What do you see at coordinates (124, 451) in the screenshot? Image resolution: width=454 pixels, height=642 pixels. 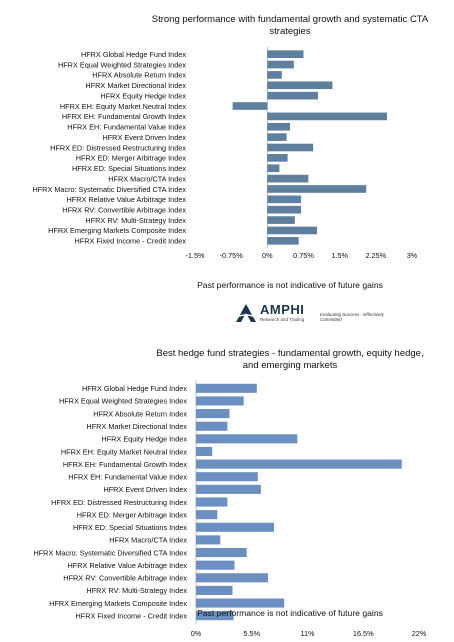 I see `chart-2-category-label: HFRX EH: Equity Market Neutral Index` at bounding box center [124, 451].